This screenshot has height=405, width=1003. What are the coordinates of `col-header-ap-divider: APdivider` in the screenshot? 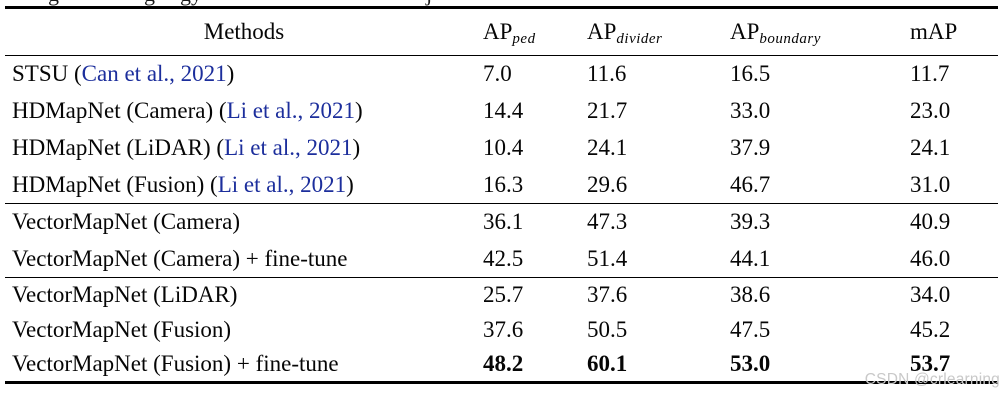 It's located at (658, 31).